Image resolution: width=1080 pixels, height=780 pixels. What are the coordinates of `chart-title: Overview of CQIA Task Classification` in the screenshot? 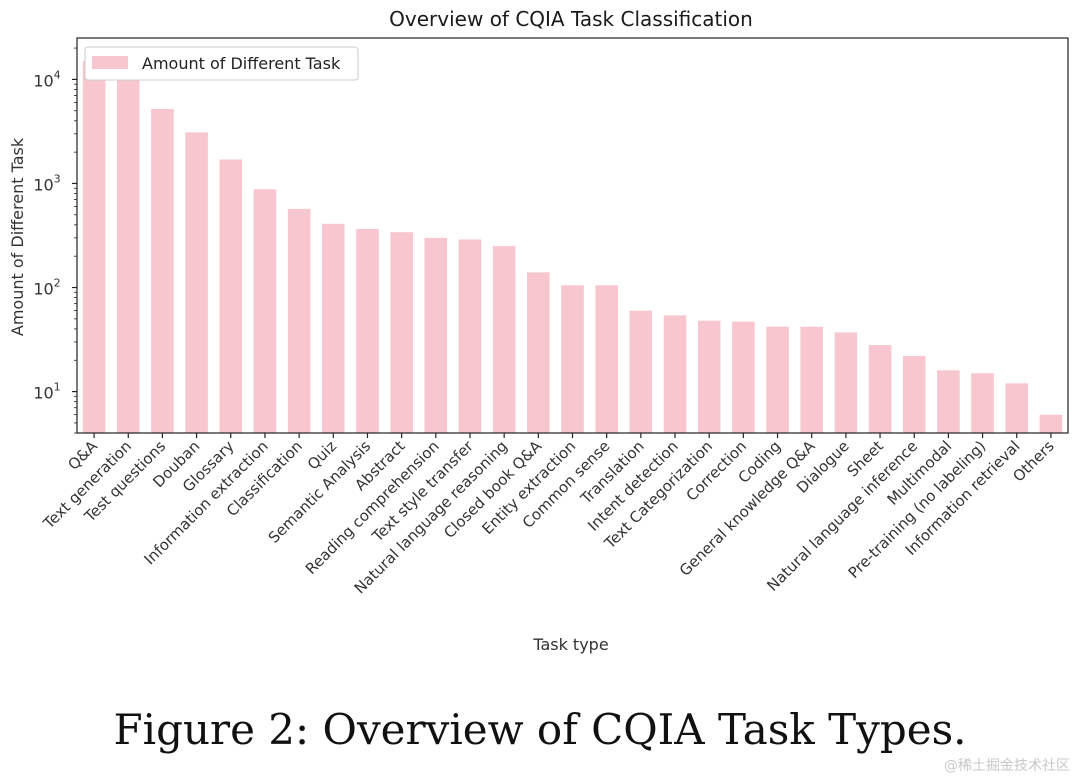 It's located at (571, 19).